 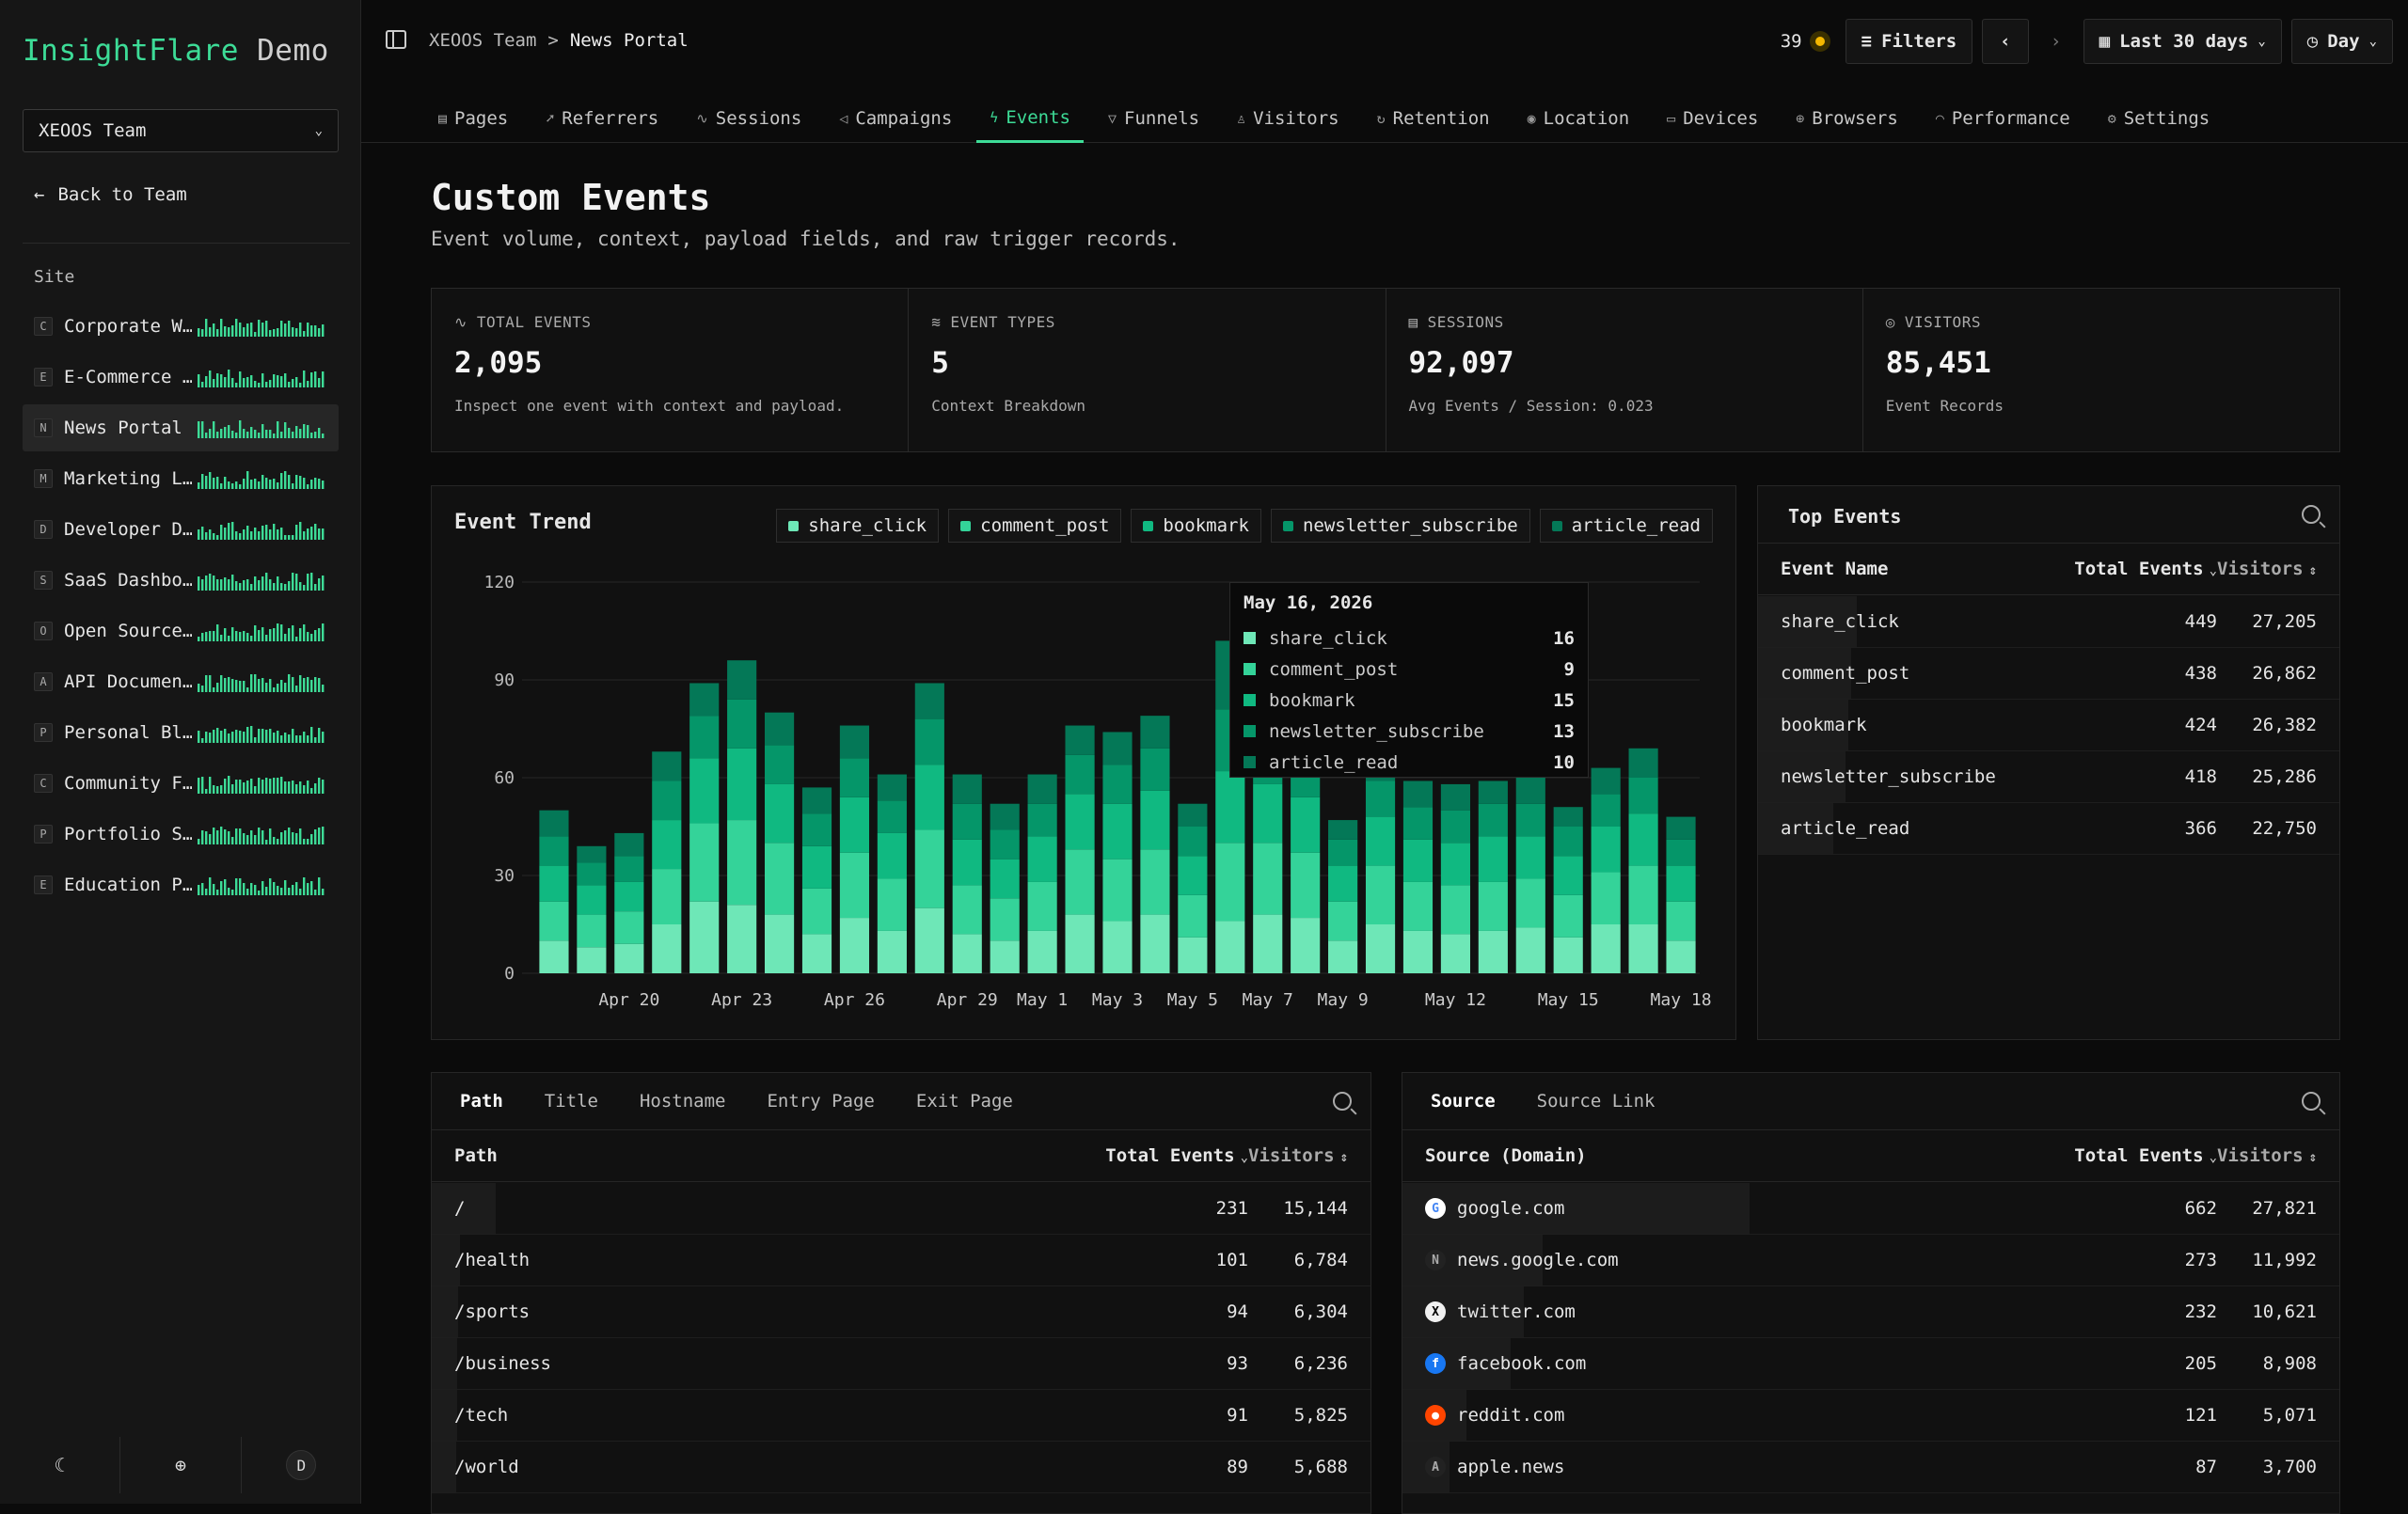 I want to click on breadcrumb-team: XEOOS Team, so click(x=483, y=40).